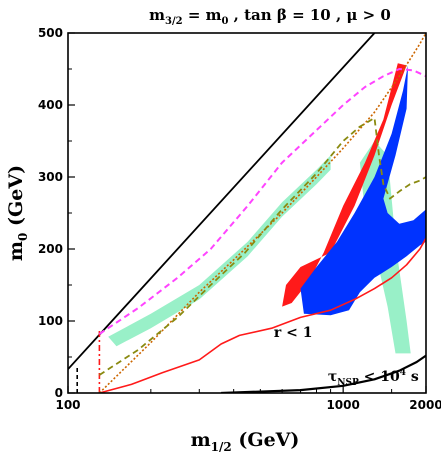 The width and height of the screenshot is (441, 457). I want to click on x-axis-ticks: 100 1000 2000, so click(248, 399).